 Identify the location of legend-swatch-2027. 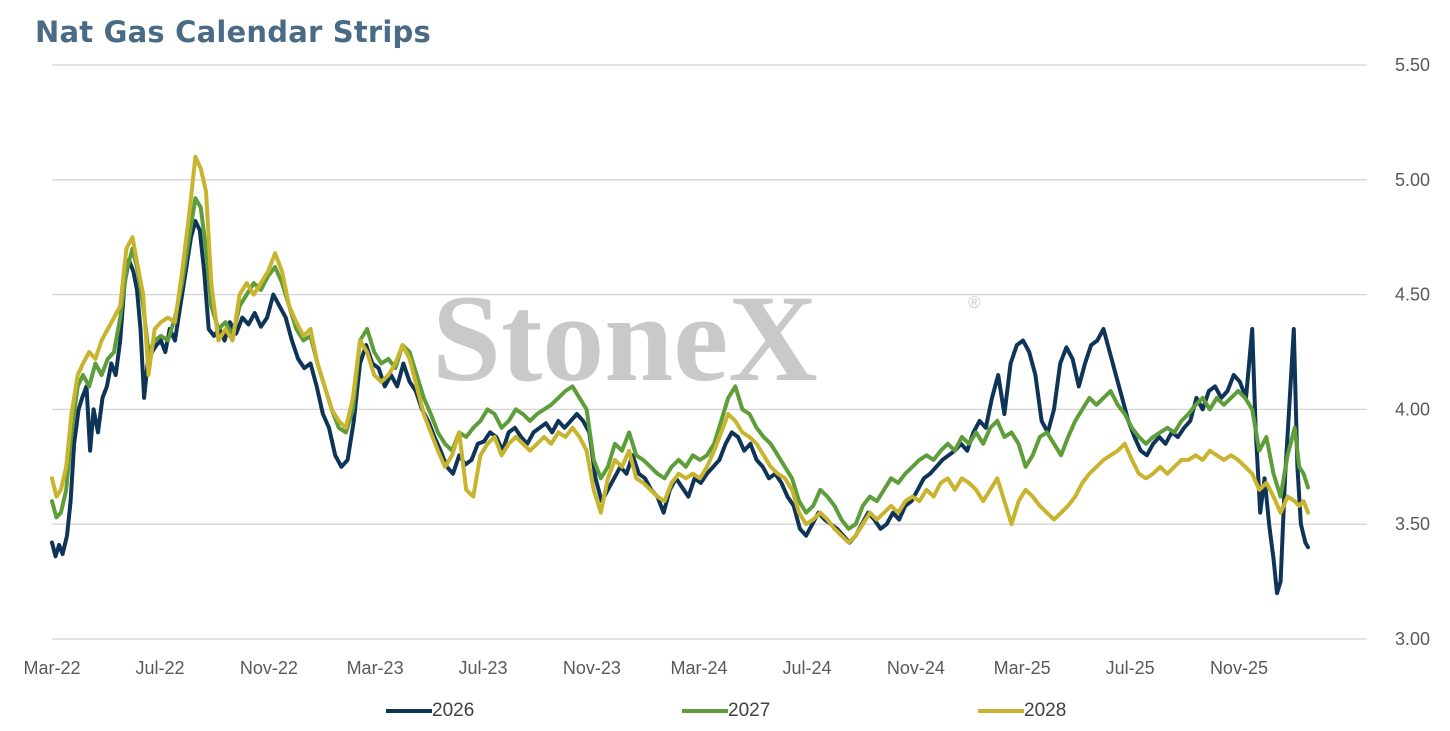
(705, 711).